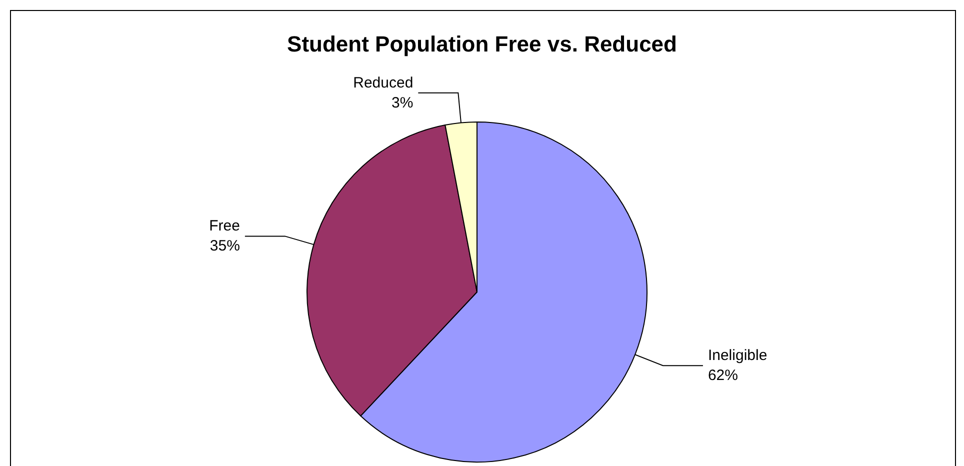 Image resolution: width=964 pixels, height=466 pixels. I want to click on slice-label: Free, so click(224, 226).